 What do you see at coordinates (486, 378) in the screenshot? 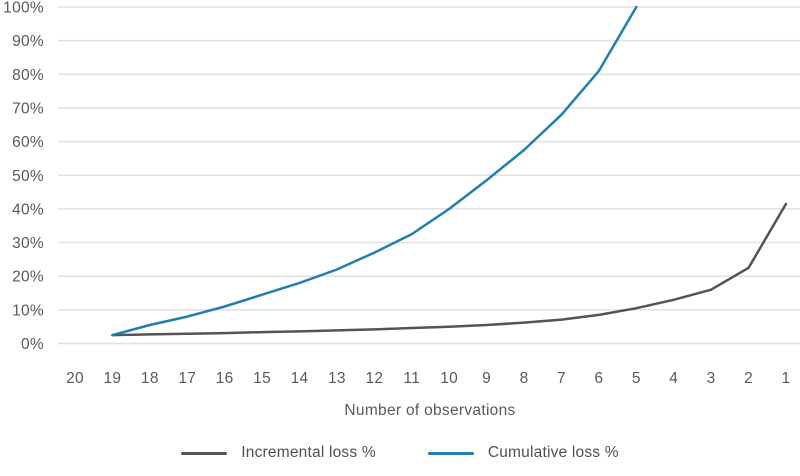
I see `x-tick-label: 9` at bounding box center [486, 378].